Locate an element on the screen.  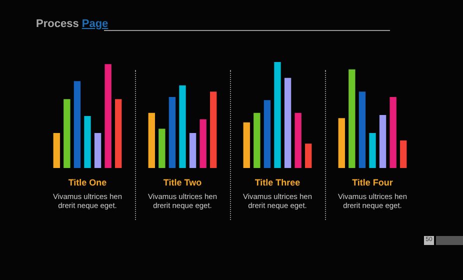
x-tick-label: Title One is located at coordinates (87, 183).